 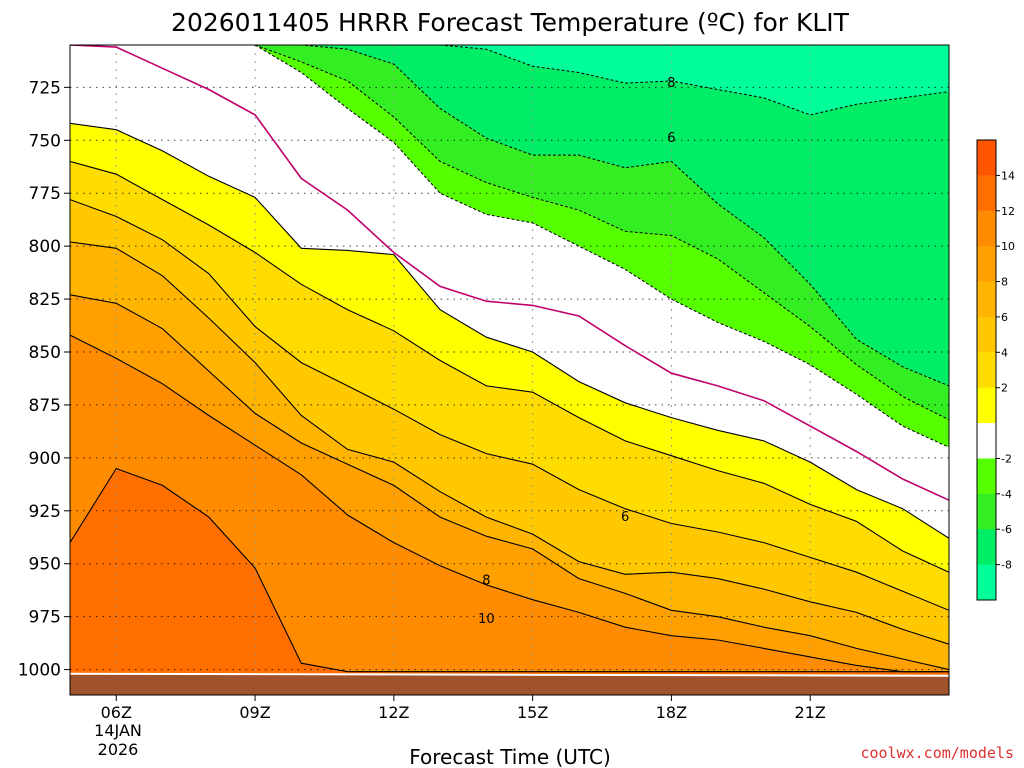 What do you see at coordinates (393, 712) in the screenshot?
I see `x-tick-label: 12Z` at bounding box center [393, 712].